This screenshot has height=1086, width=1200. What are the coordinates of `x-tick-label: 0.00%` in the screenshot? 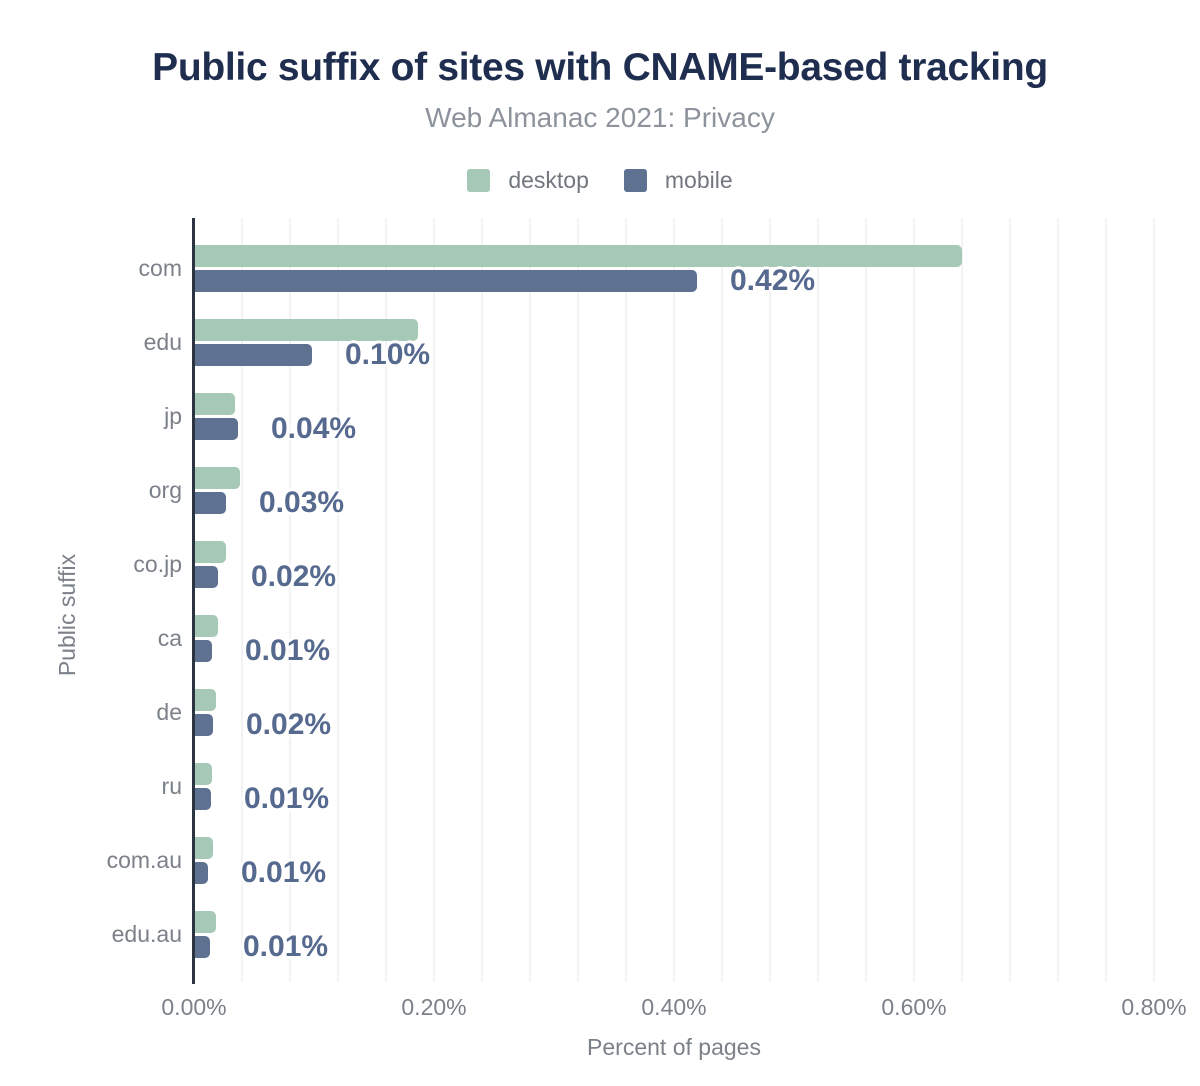 It's located at (194, 1007).